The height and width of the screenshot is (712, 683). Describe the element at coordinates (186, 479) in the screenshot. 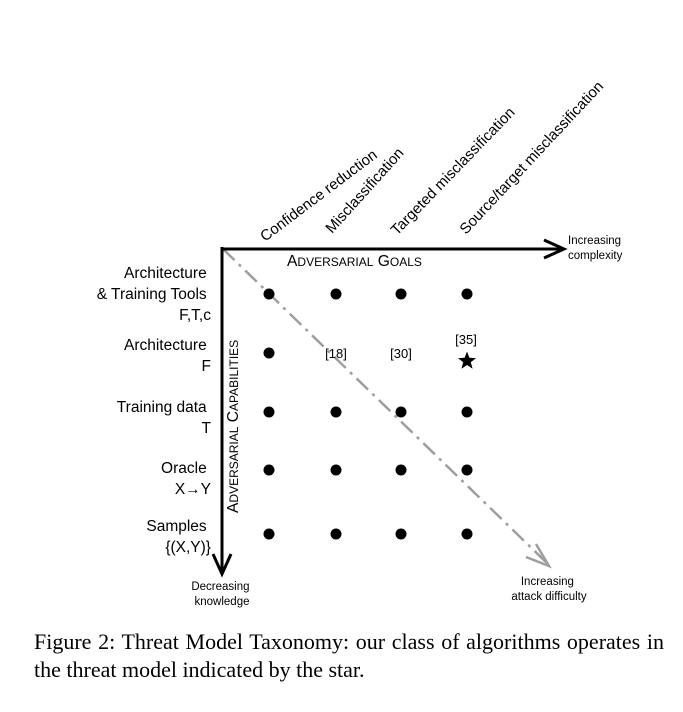

I see `capability-row-label: Oracle X→Y` at that location.